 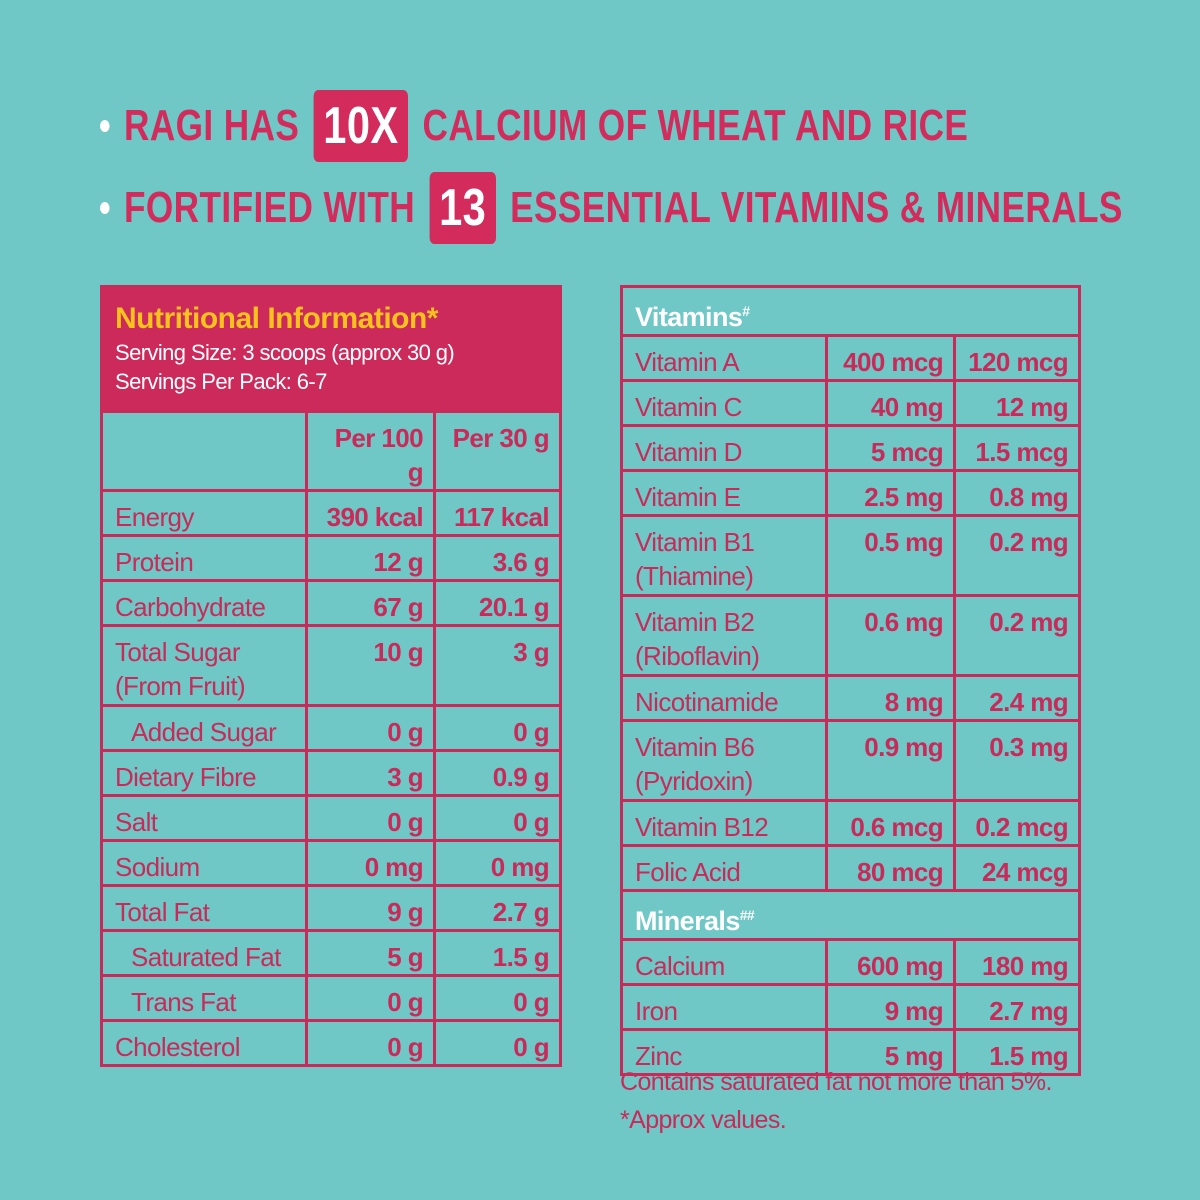 What do you see at coordinates (890, 555) in the screenshot?
I see `value-per-100g: 0.5 mg` at bounding box center [890, 555].